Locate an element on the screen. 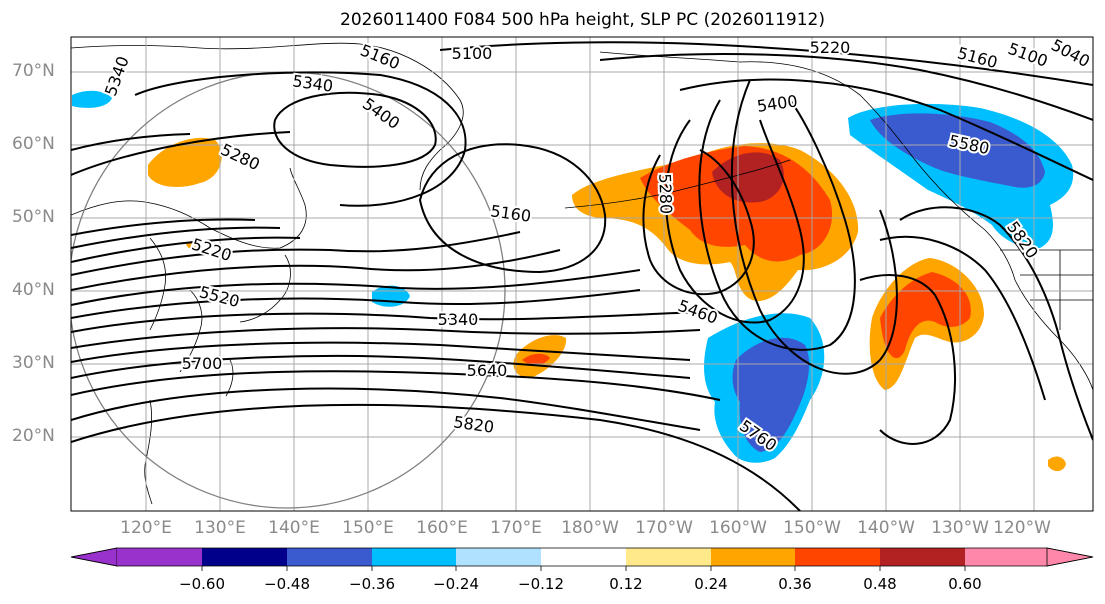 The height and width of the screenshot is (604, 1105). colorbar-tick-label: −0.12 is located at coordinates (541, 584).